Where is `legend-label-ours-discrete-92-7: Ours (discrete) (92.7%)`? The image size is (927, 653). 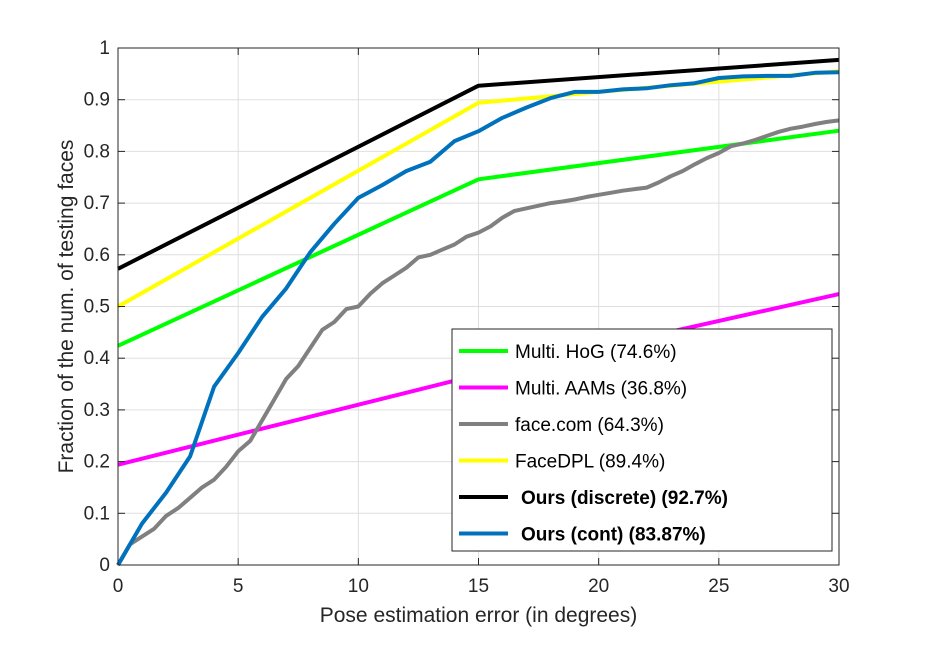
legend-label-ours-discrete-92-7: Ours (discrete) (92.7%) is located at coordinates (624, 498).